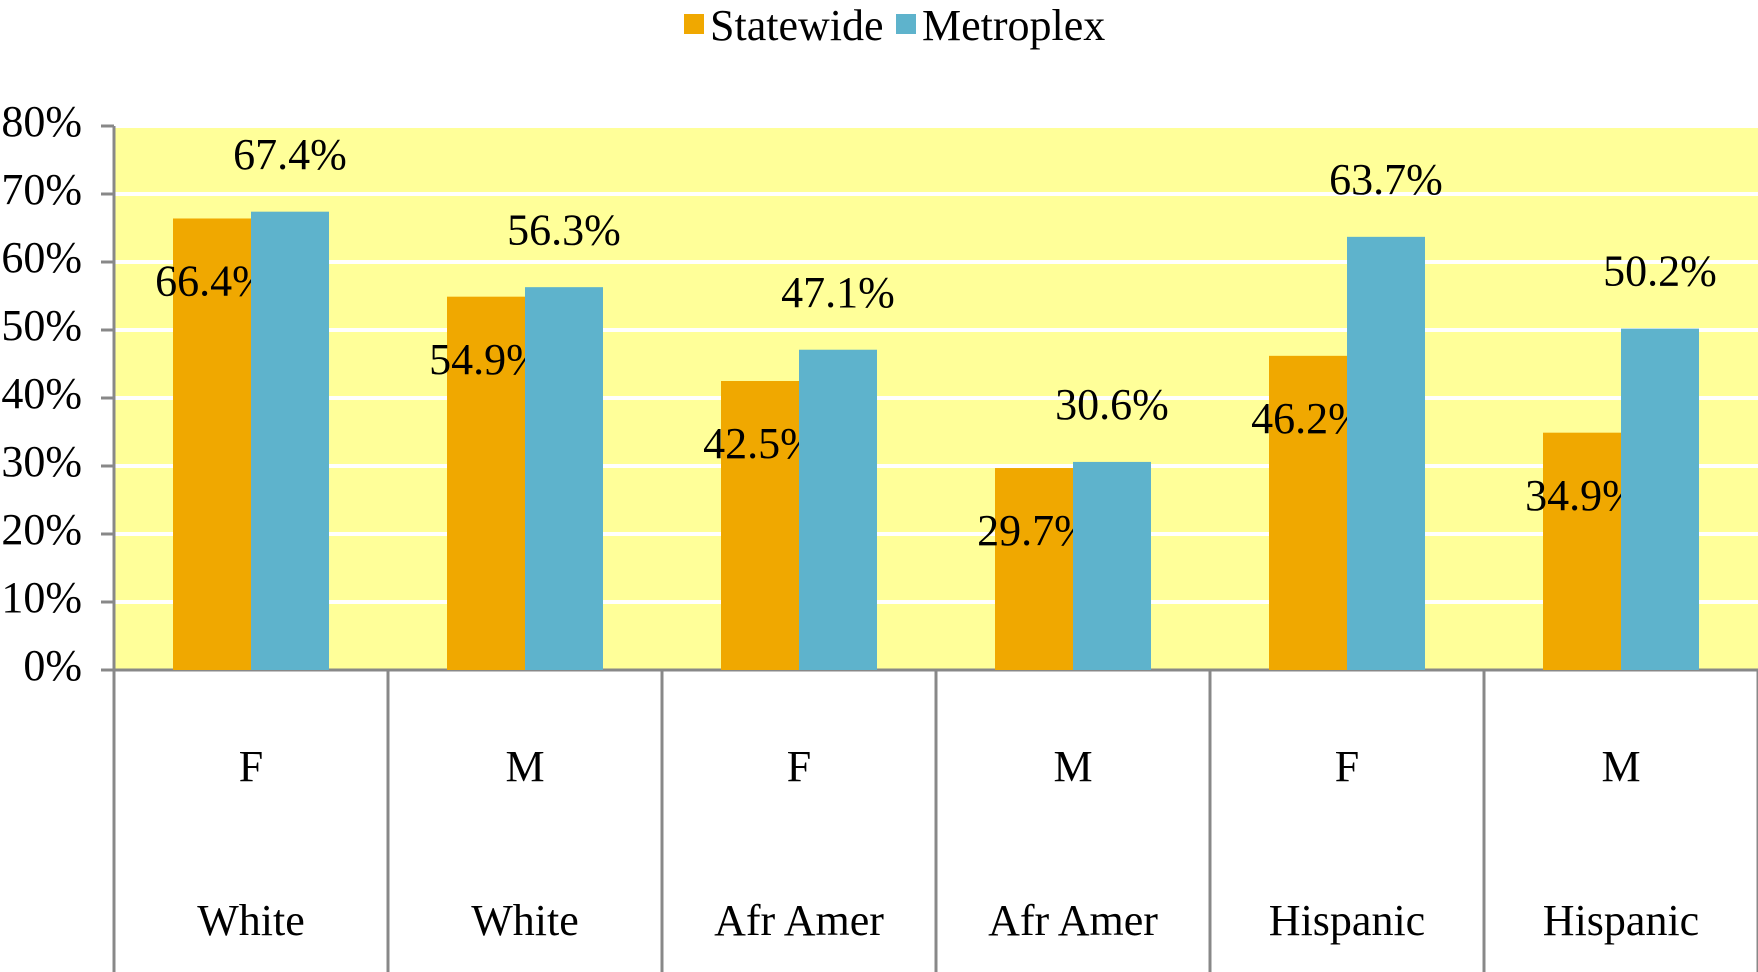 The height and width of the screenshot is (972, 1758). What do you see at coordinates (838, 292) in the screenshot?
I see `data-label: 47.1%` at bounding box center [838, 292].